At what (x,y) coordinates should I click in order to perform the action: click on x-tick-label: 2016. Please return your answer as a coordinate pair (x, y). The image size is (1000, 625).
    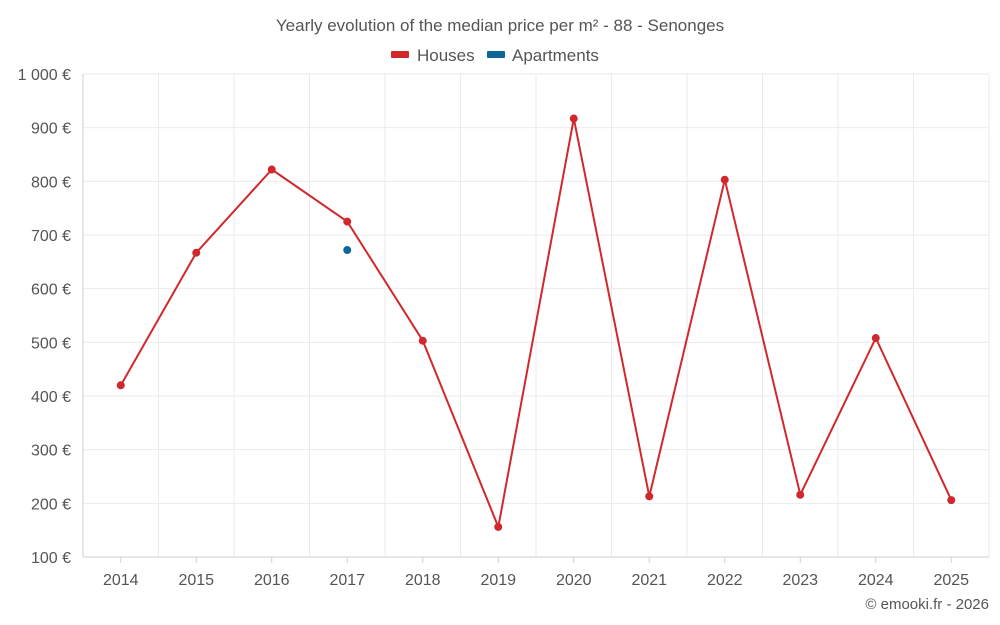
    Looking at the image, I should click on (272, 580).